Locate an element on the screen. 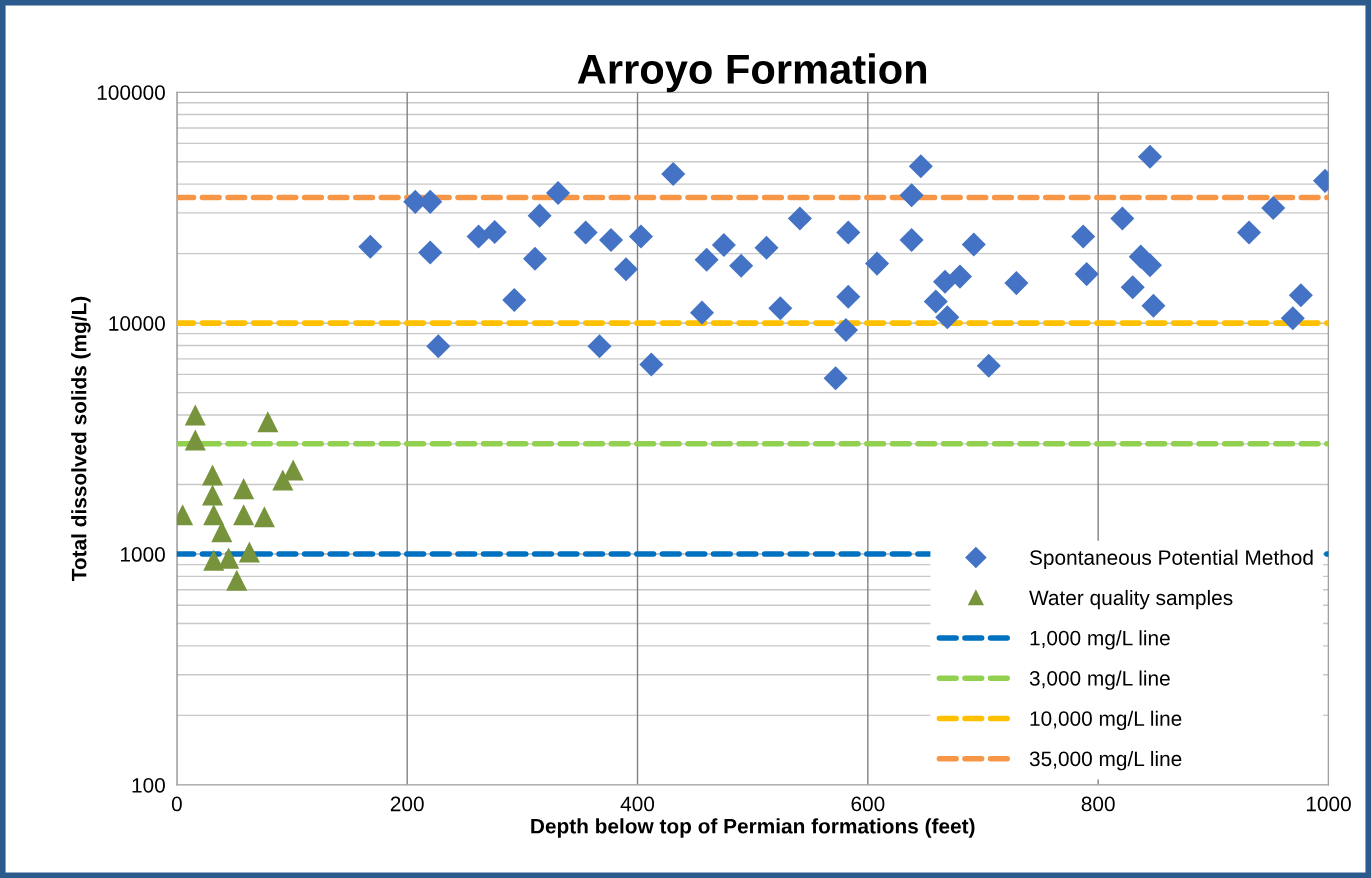 This screenshot has height=878, width=1371. x-tick-label: 800 is located at coordinates (1098, 804).